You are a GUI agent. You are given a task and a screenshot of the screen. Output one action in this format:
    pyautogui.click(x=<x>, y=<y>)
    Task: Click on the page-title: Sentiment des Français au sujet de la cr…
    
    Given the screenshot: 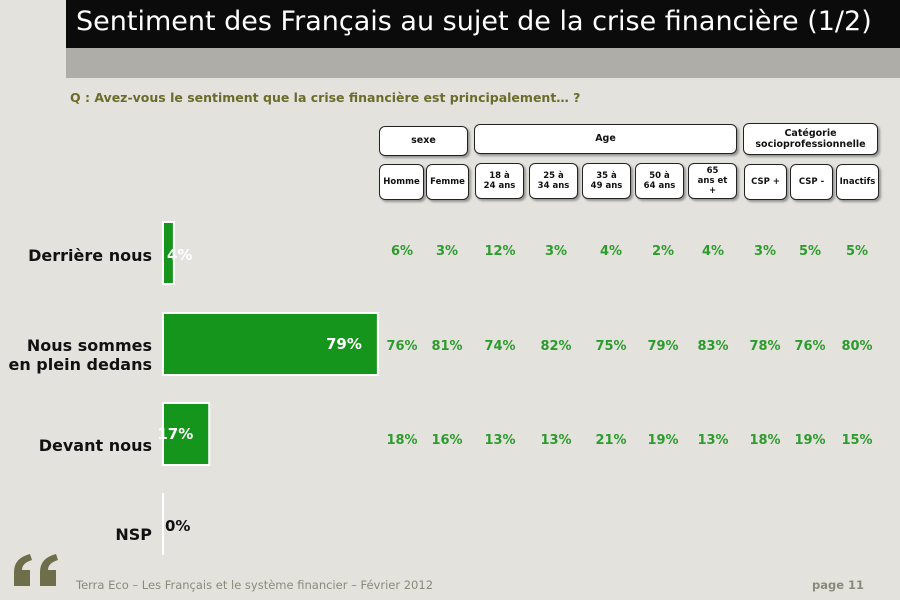 What is the action you would take?
    pyautogui.click(x=474, y=21)
    